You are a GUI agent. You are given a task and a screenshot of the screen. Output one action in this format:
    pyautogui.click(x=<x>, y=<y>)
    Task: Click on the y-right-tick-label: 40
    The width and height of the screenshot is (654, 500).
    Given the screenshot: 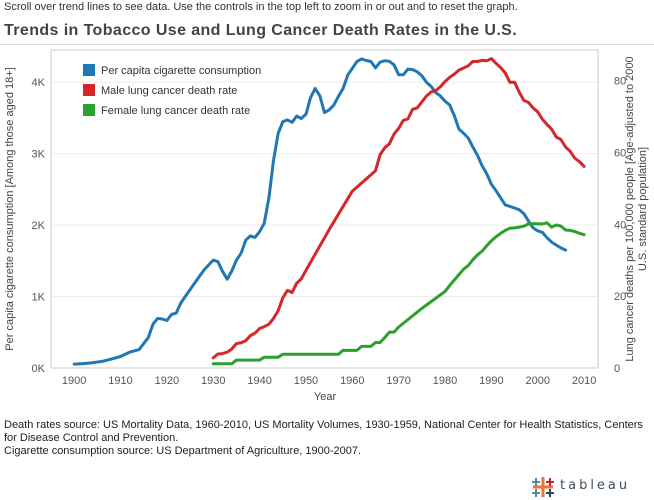 What is the action you would take?
    pyautogui.click(x=620, y=225)
    